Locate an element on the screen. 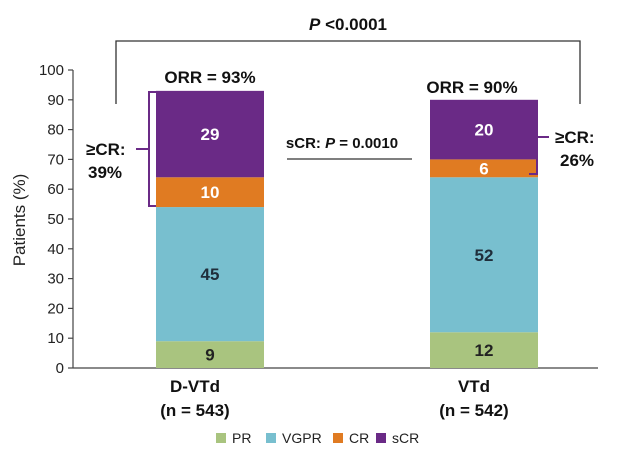 The width and height of the screenshot is (619, 453). bar-vtd-vgpr is located at coordinates (484, 255).